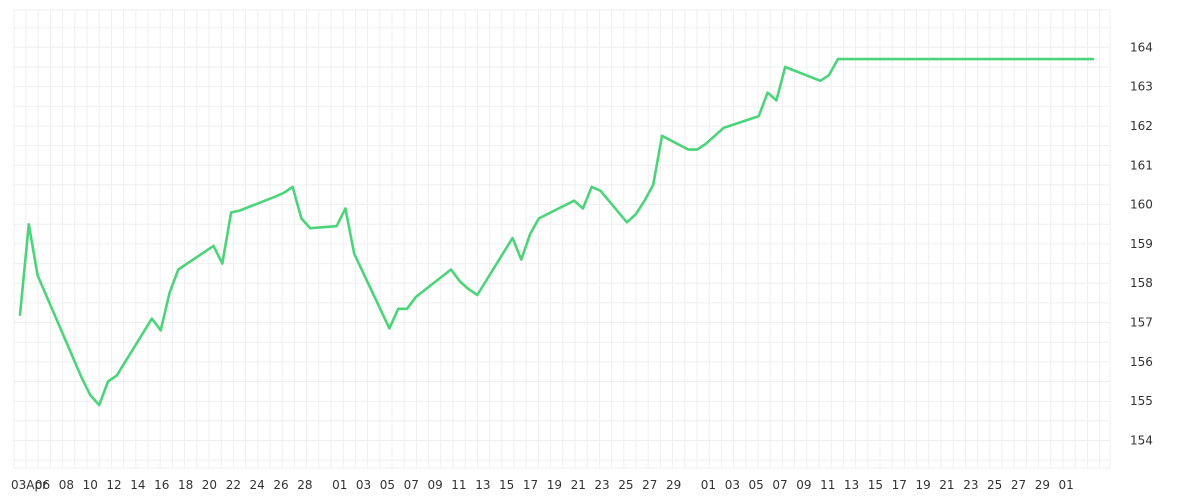 The width and height of the screenshot is (1200, 504). I want to click on x-tick-label: 26, so click(280, 485).